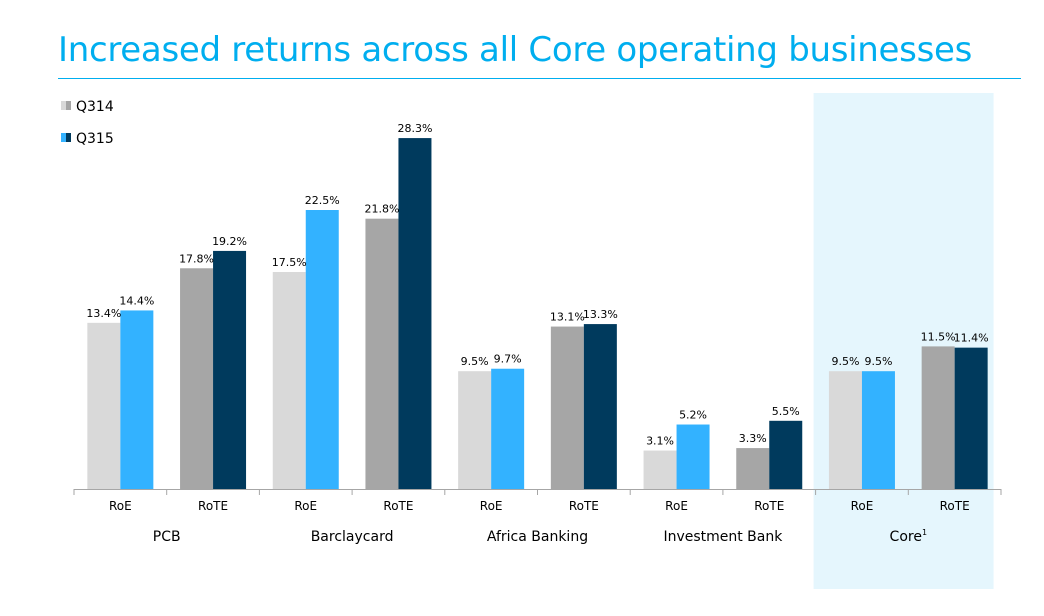 The image size is (1044, 616). What do you see at coordinates (845, 361) in the screenshot?
I see `value-label-q314-8: 9.5%` at bounding box center [845, 361].